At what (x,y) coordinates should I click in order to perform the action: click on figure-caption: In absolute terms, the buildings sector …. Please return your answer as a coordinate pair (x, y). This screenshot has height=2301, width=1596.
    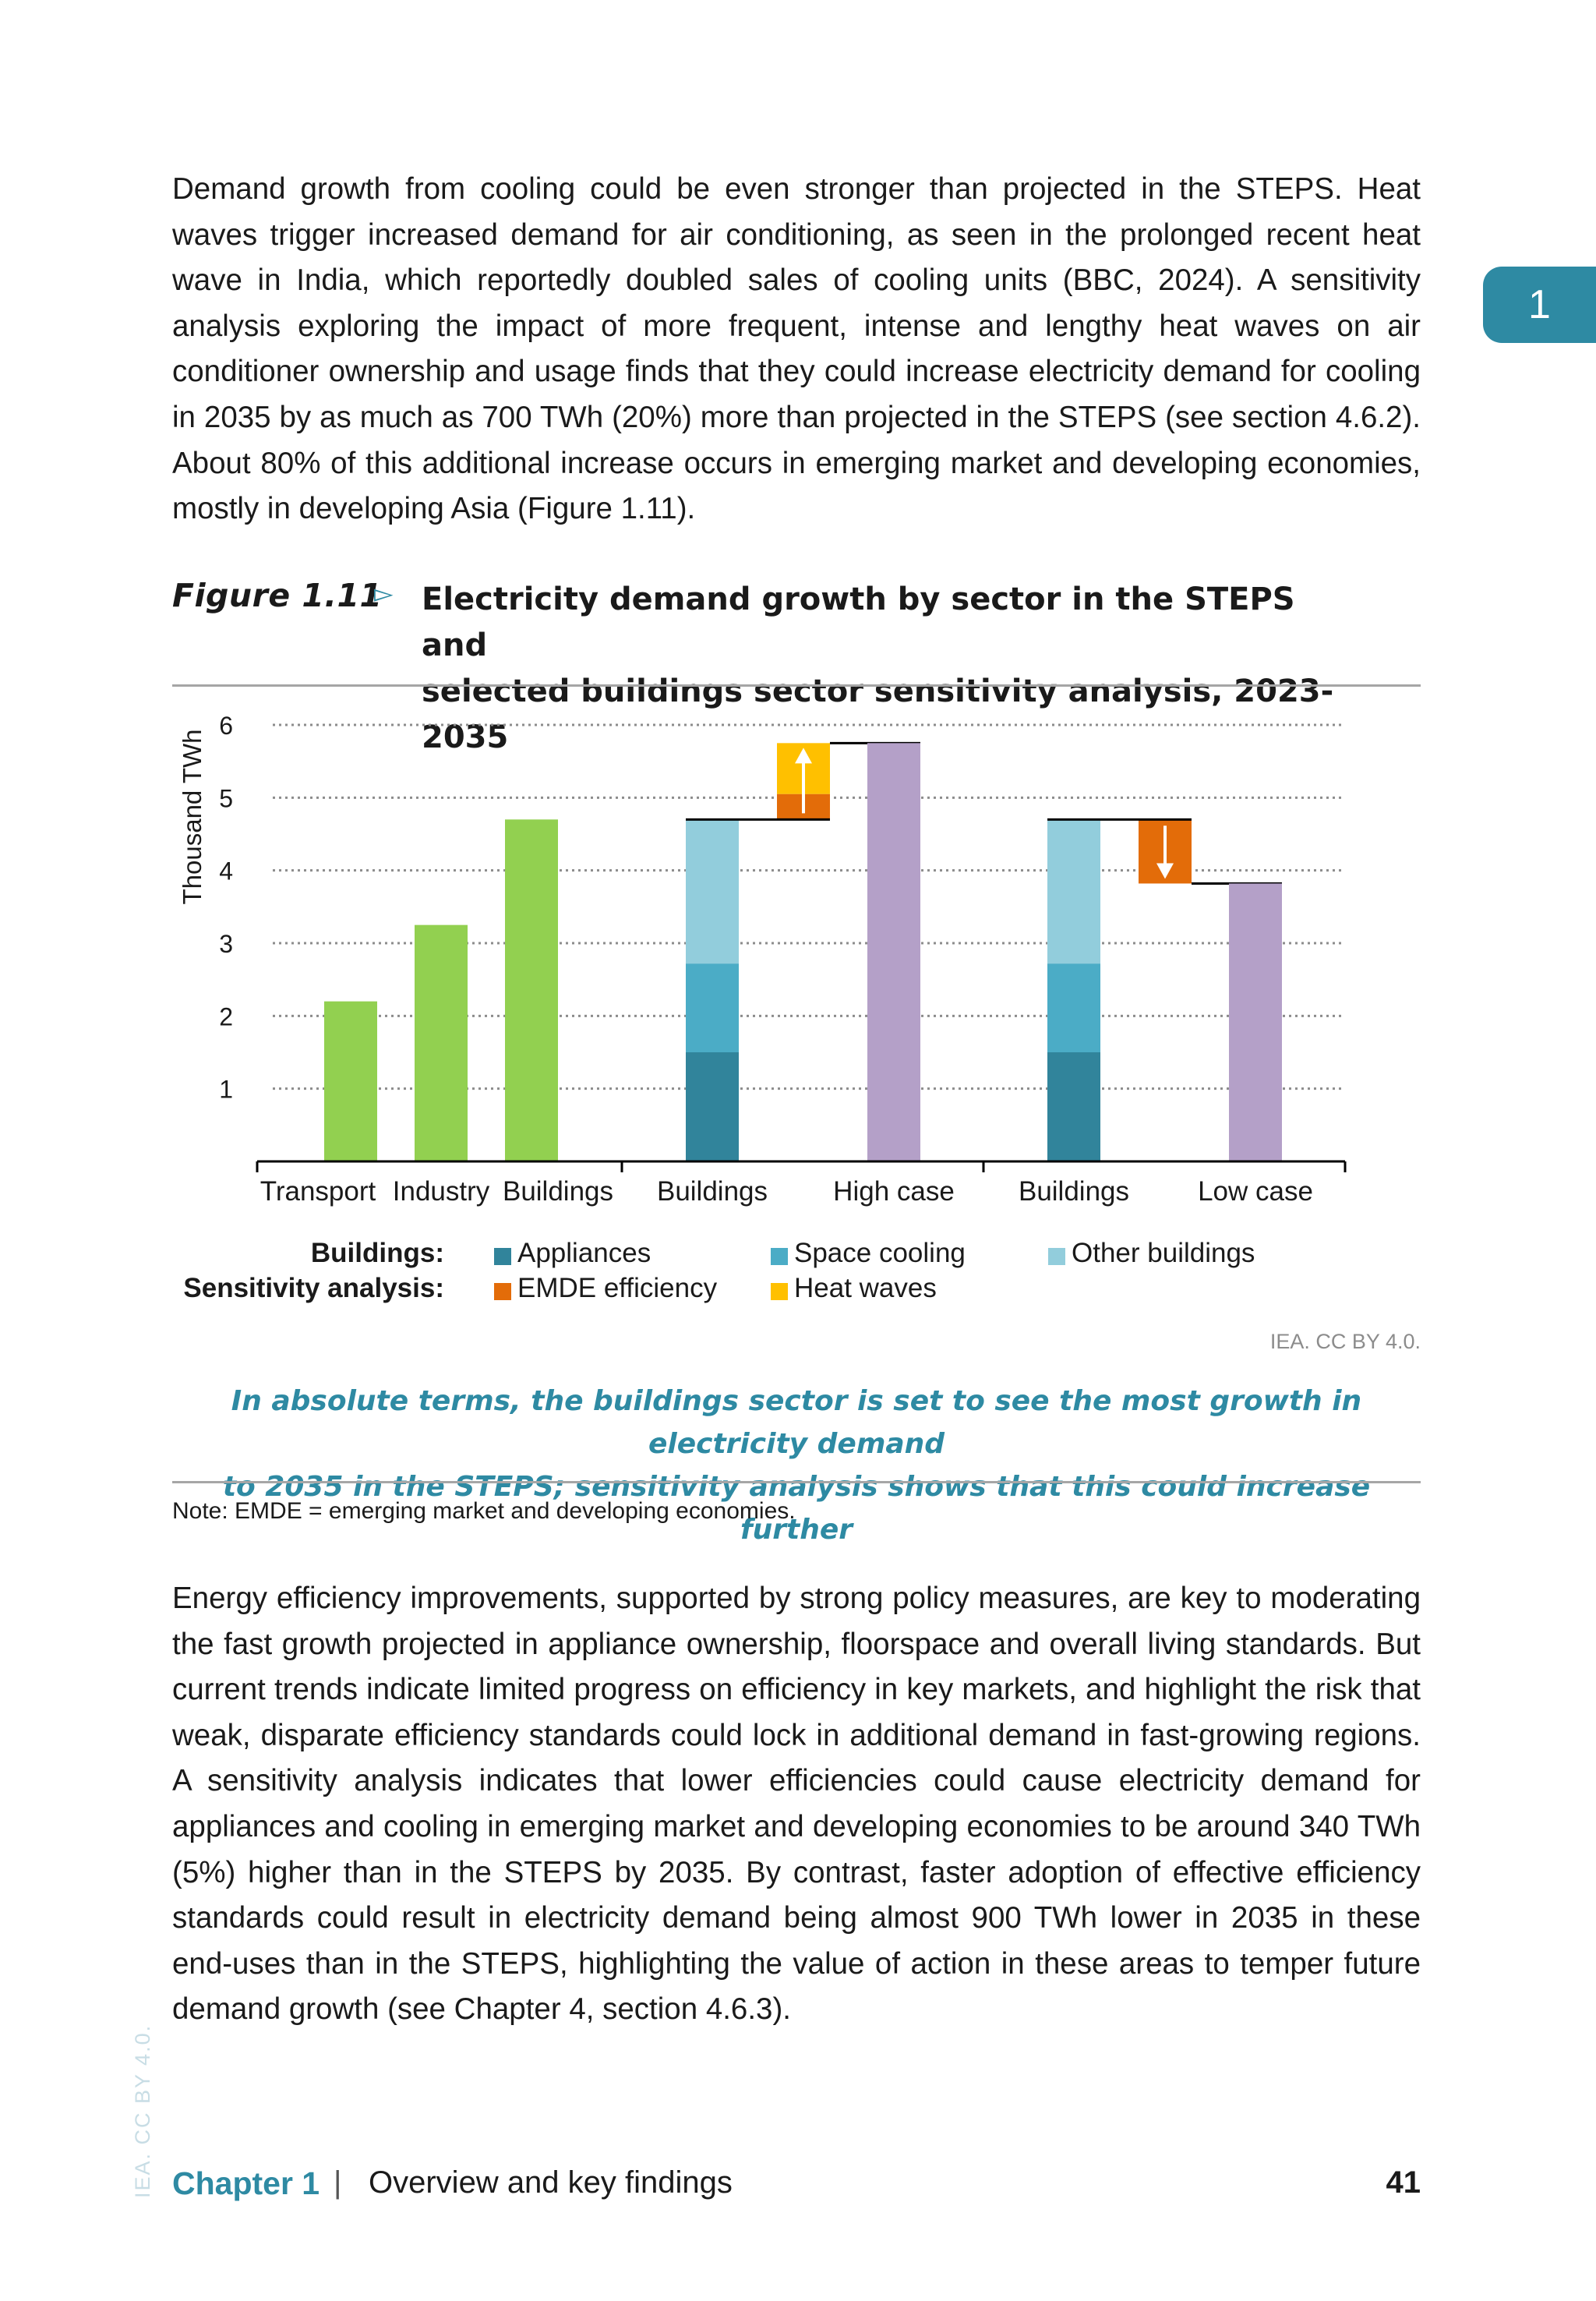
    Looking at the image, I should click on (796, 1465).